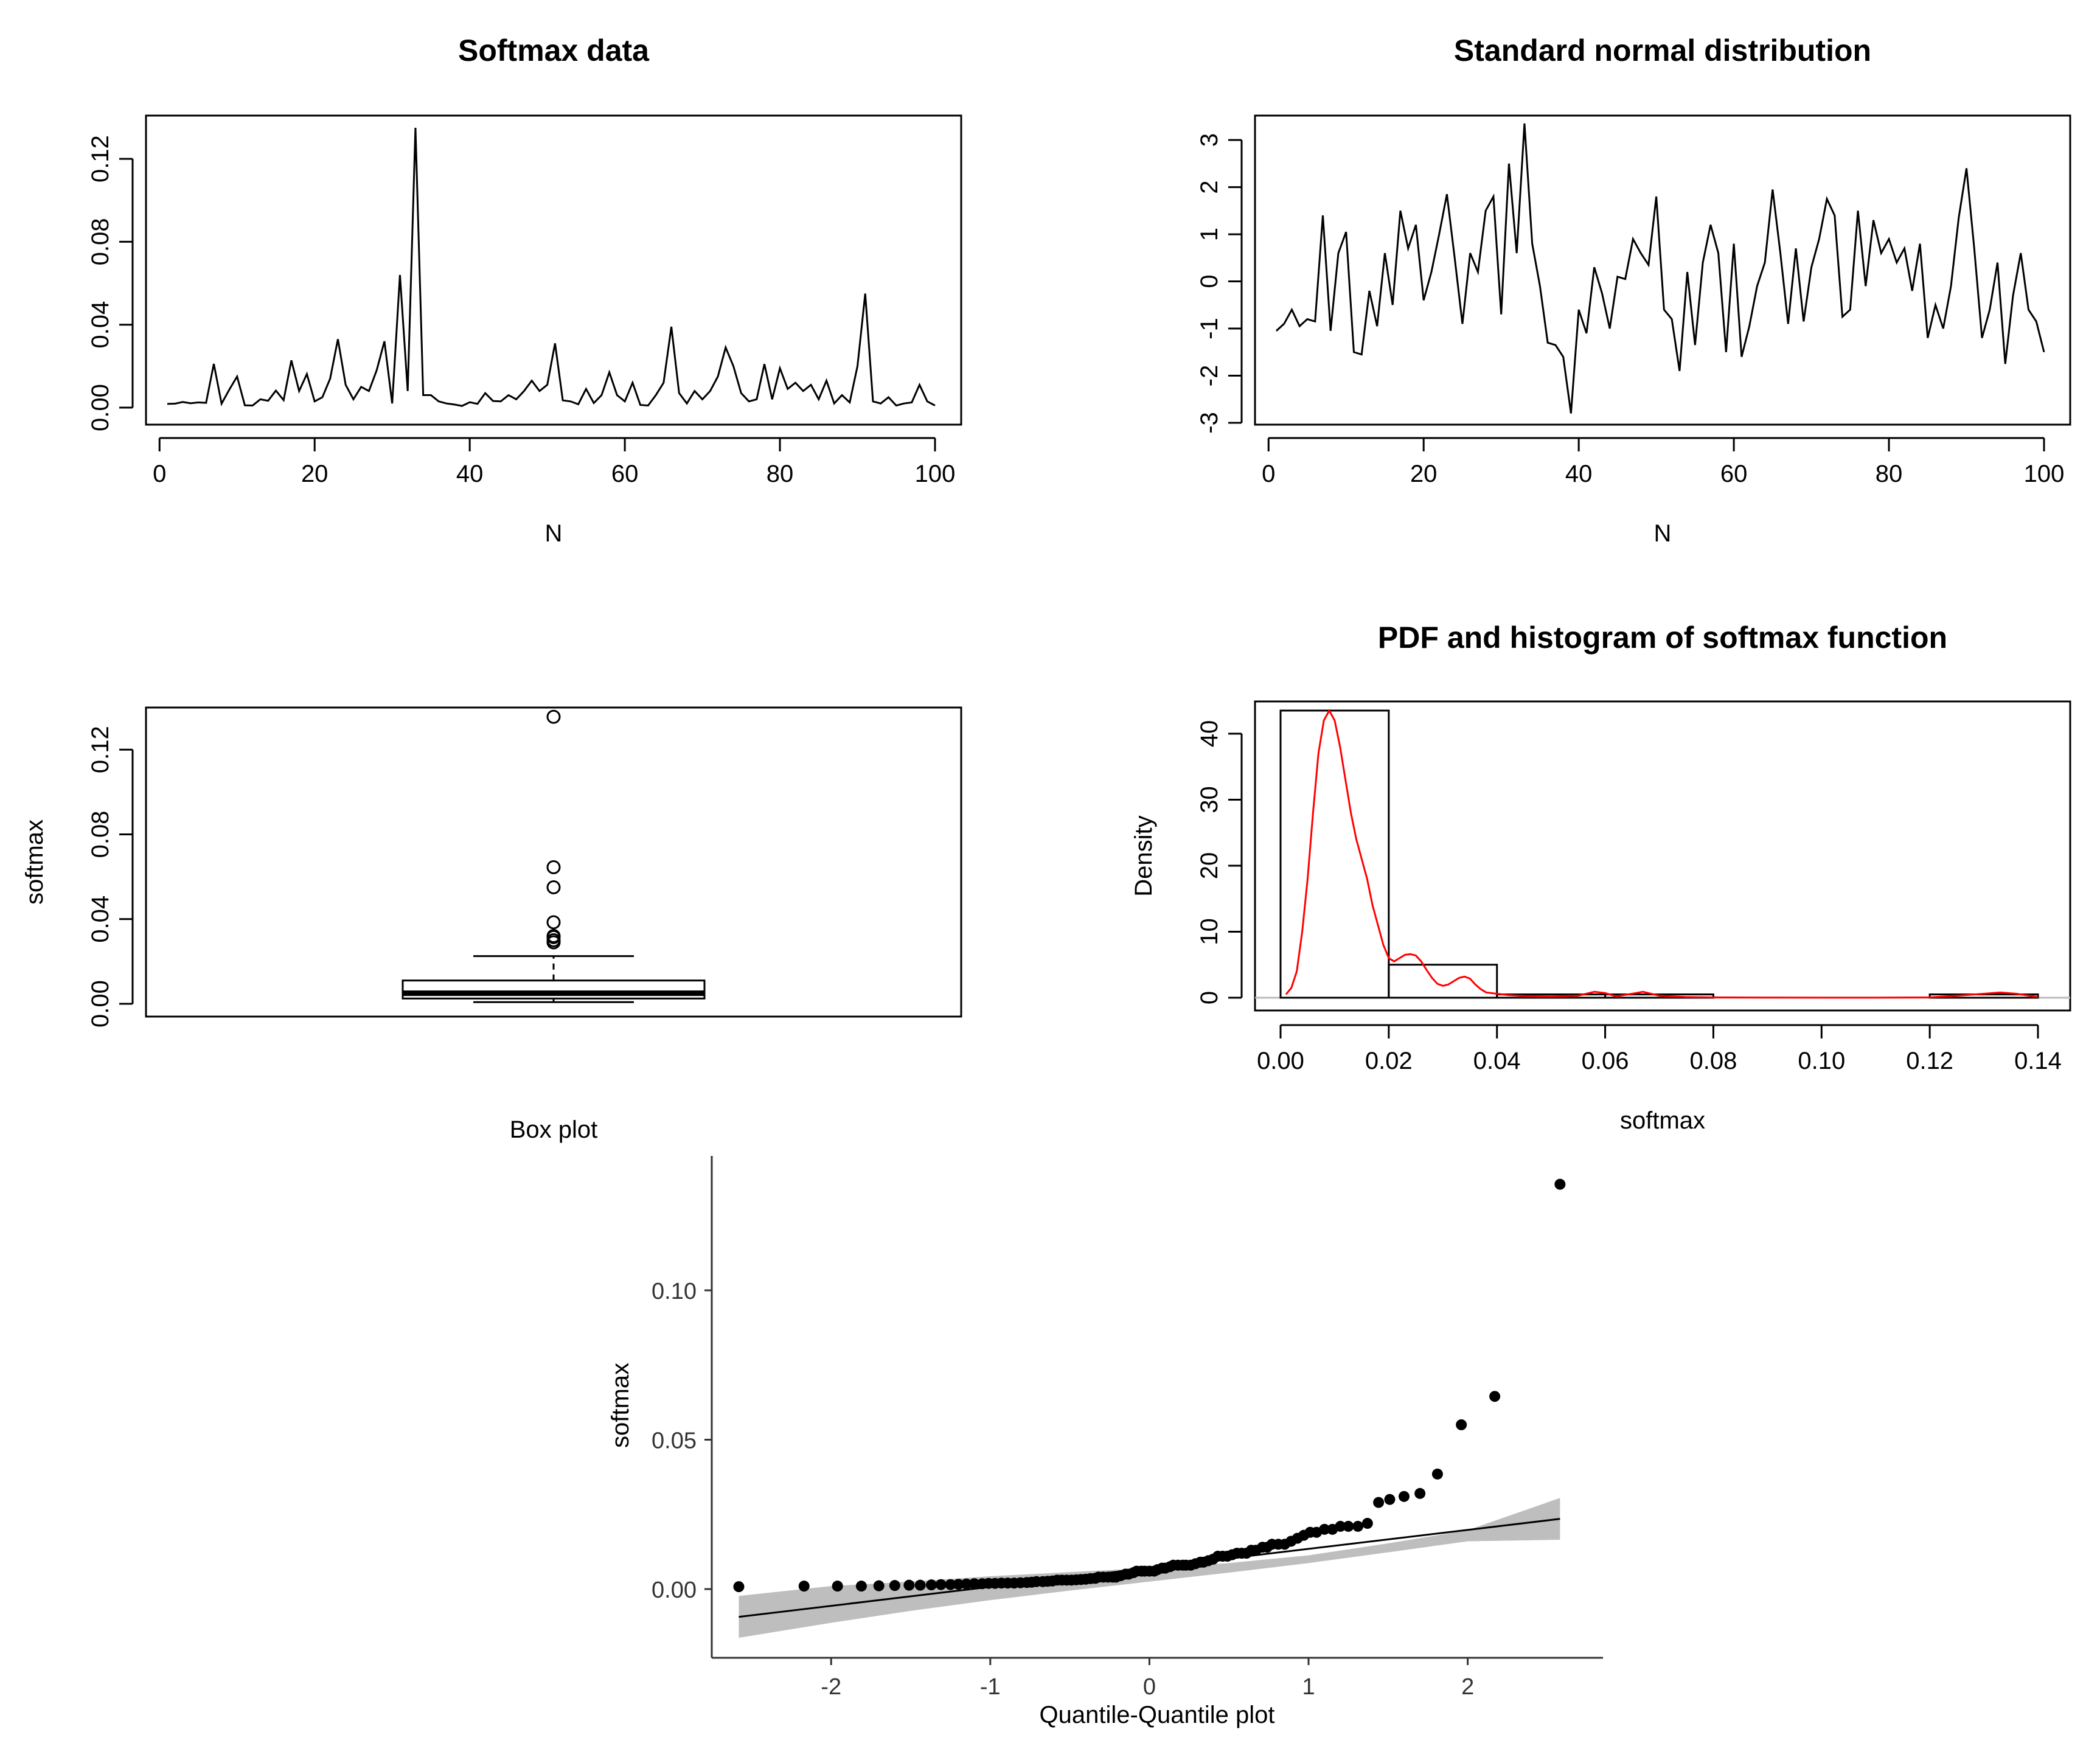  What do you see at coordinates (1497, 1061) in the screenshot?
I see `x-tick-label: 0.04` at bounding box center [1497, 1061].